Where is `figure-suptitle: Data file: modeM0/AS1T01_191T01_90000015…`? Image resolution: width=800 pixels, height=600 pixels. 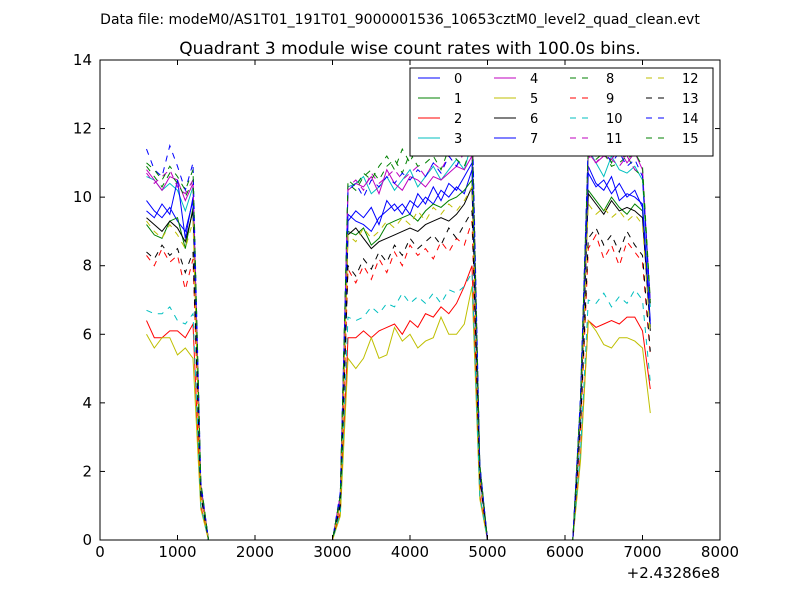
figure-suptitle: Data file: modeM0/AS1T01_191T01_90000015… is located at coordinates (400, 20).